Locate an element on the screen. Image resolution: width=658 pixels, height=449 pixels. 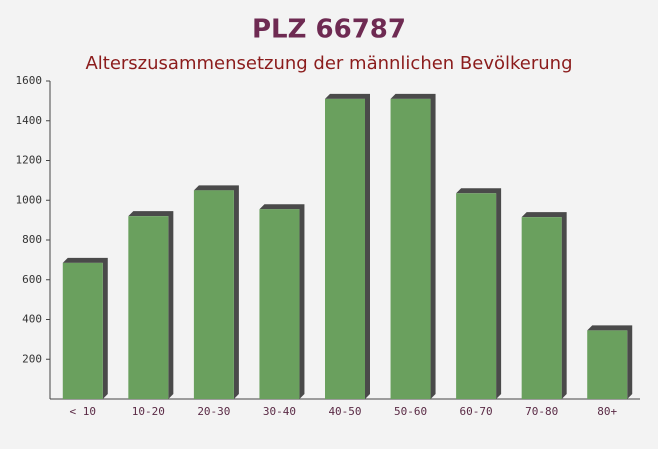
y-tick-label: 1600 is located at coordinates (29, 80).